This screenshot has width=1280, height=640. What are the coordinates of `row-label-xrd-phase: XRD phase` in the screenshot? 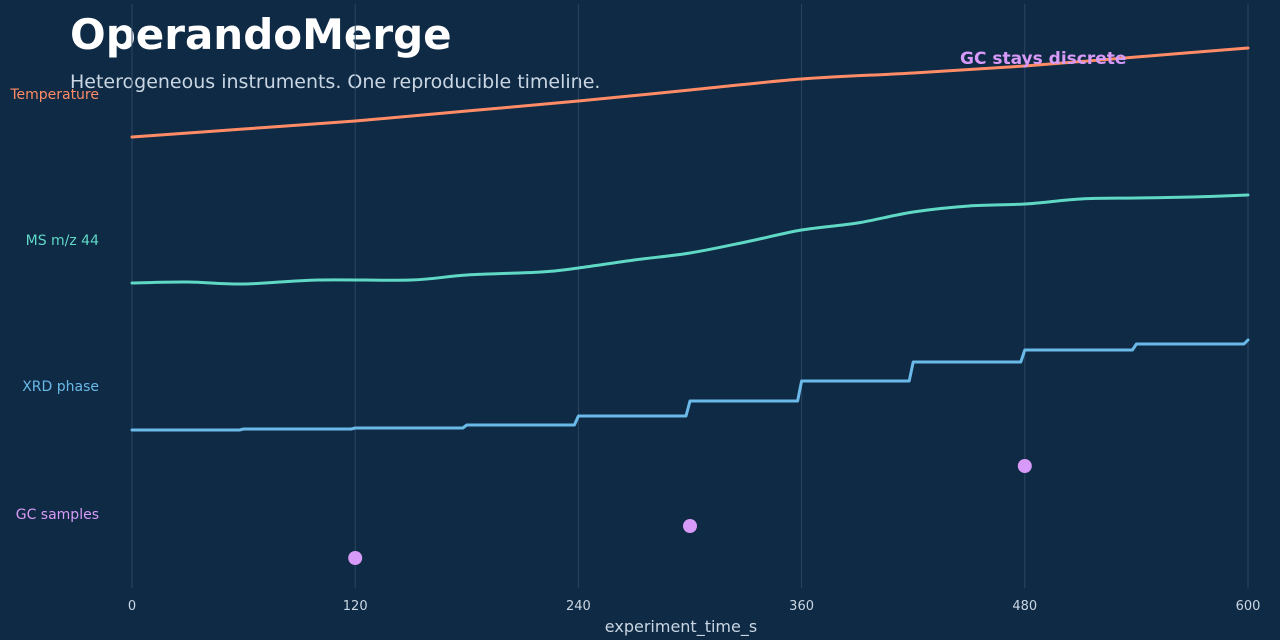 It's located at (60, 387).